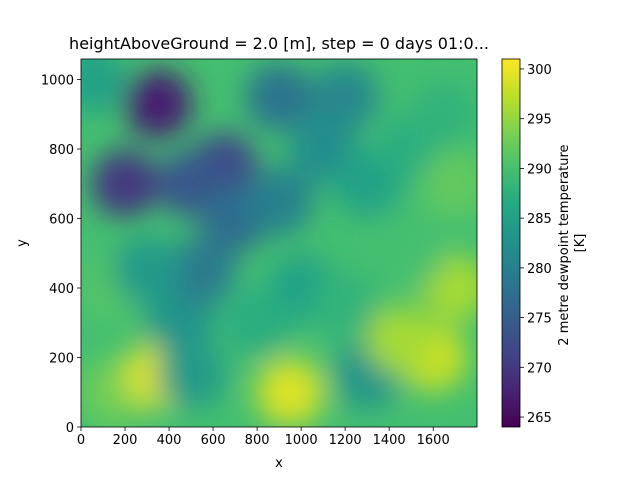 Image resolution: width=640 pixels, height=480 pixels. I want to click on colorbar-tick-label: 300, so click(539, 70).